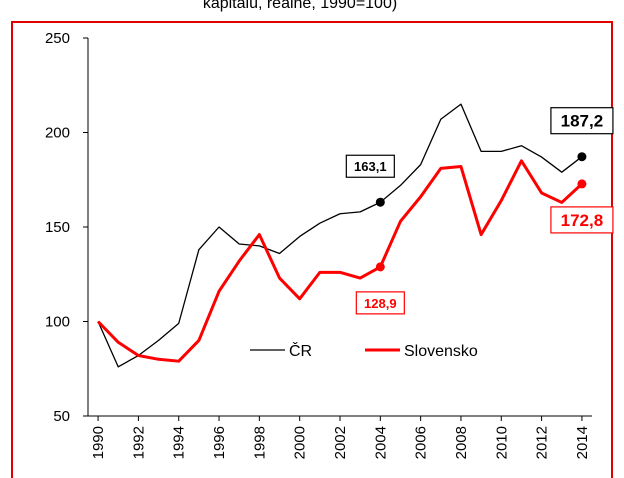 The height and width of the screenshot is (478, 624). I want to click on data-label: 172,8, so click(582, 220).